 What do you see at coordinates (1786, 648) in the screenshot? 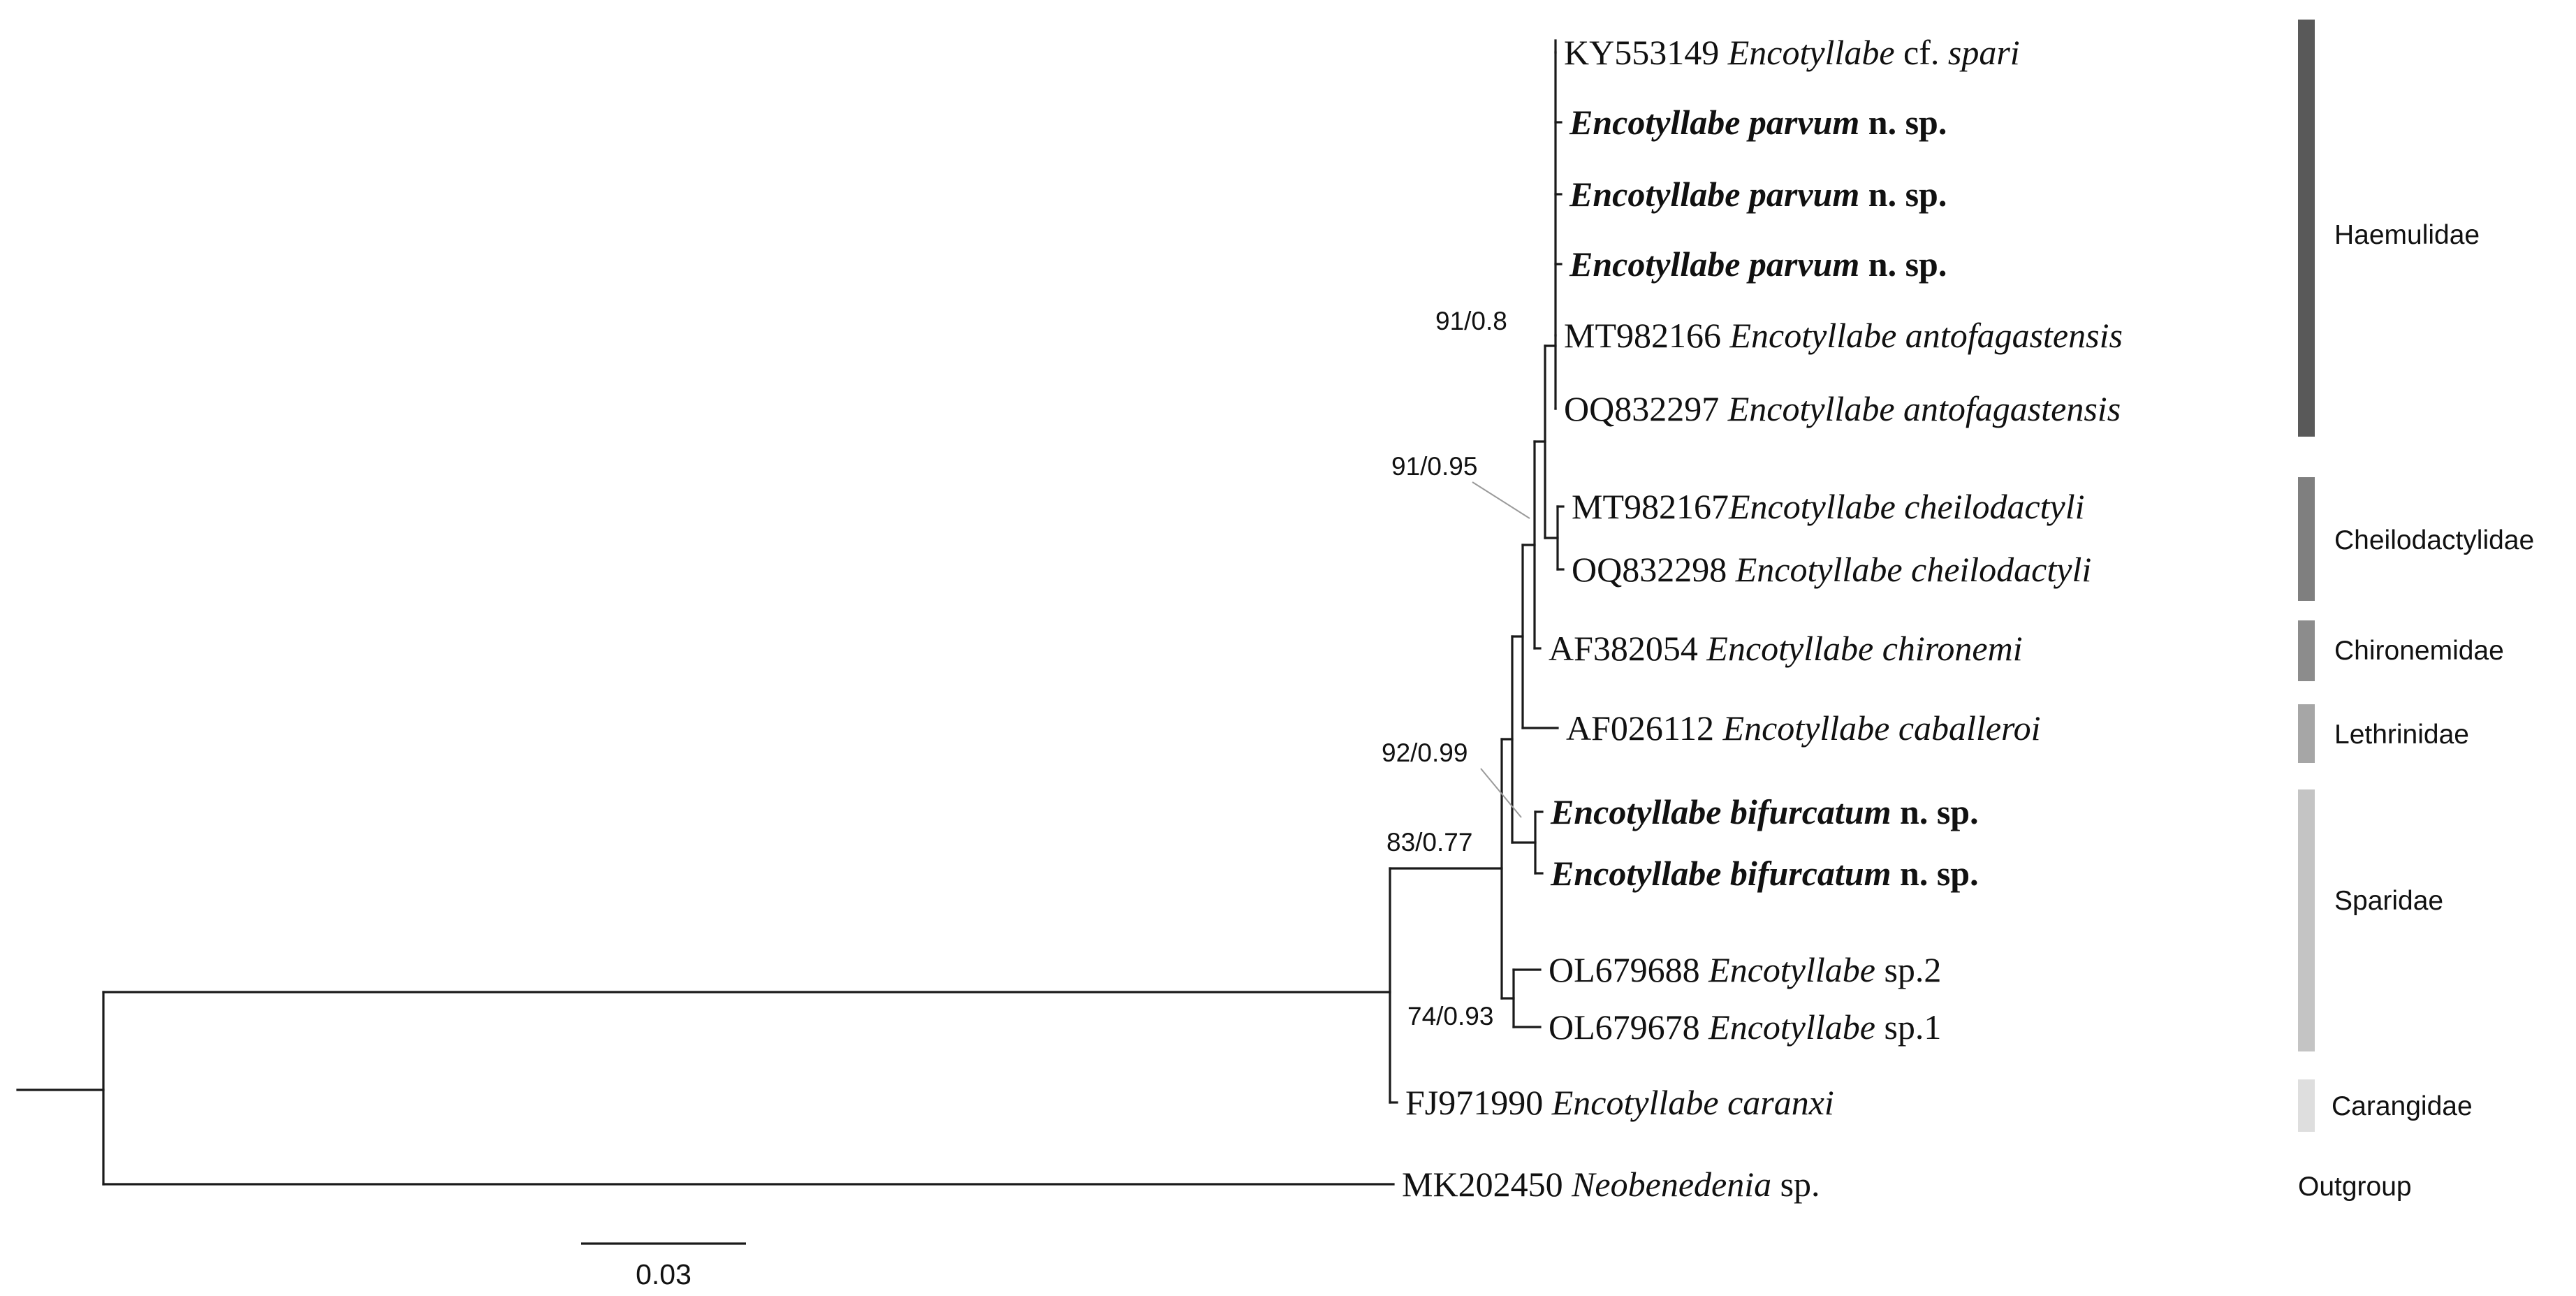
I see `tip-label: AF382054 Encotyllabe chironemi` at bounding box center [1786, 648].